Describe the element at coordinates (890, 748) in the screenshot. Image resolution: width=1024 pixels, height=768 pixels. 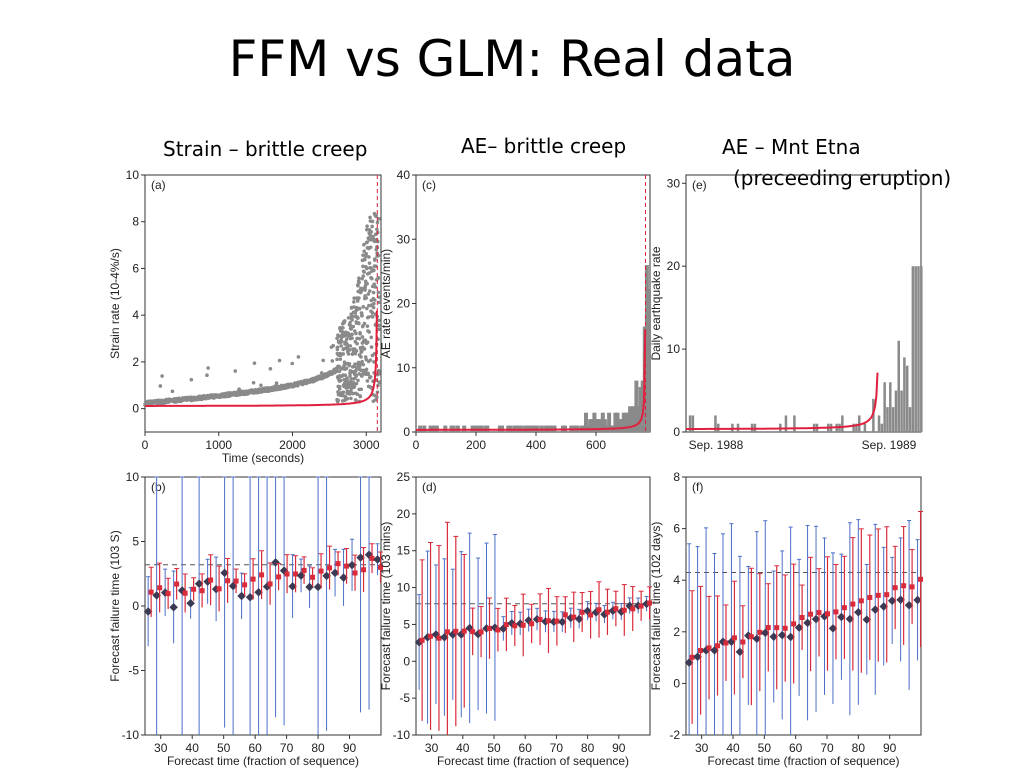
I see `x-tick-label: 90` at that location.